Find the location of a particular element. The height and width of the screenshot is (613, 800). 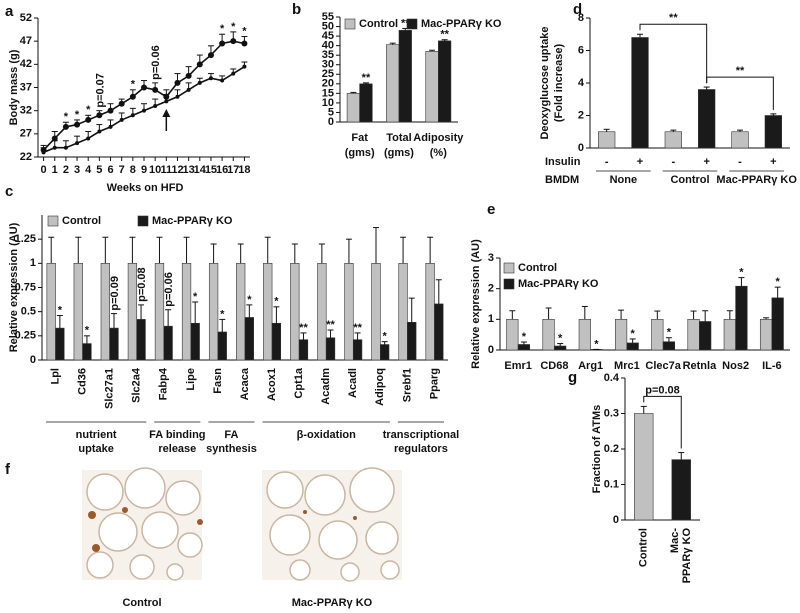

y-tick-label: 40 is located at coordinates (328, 46).